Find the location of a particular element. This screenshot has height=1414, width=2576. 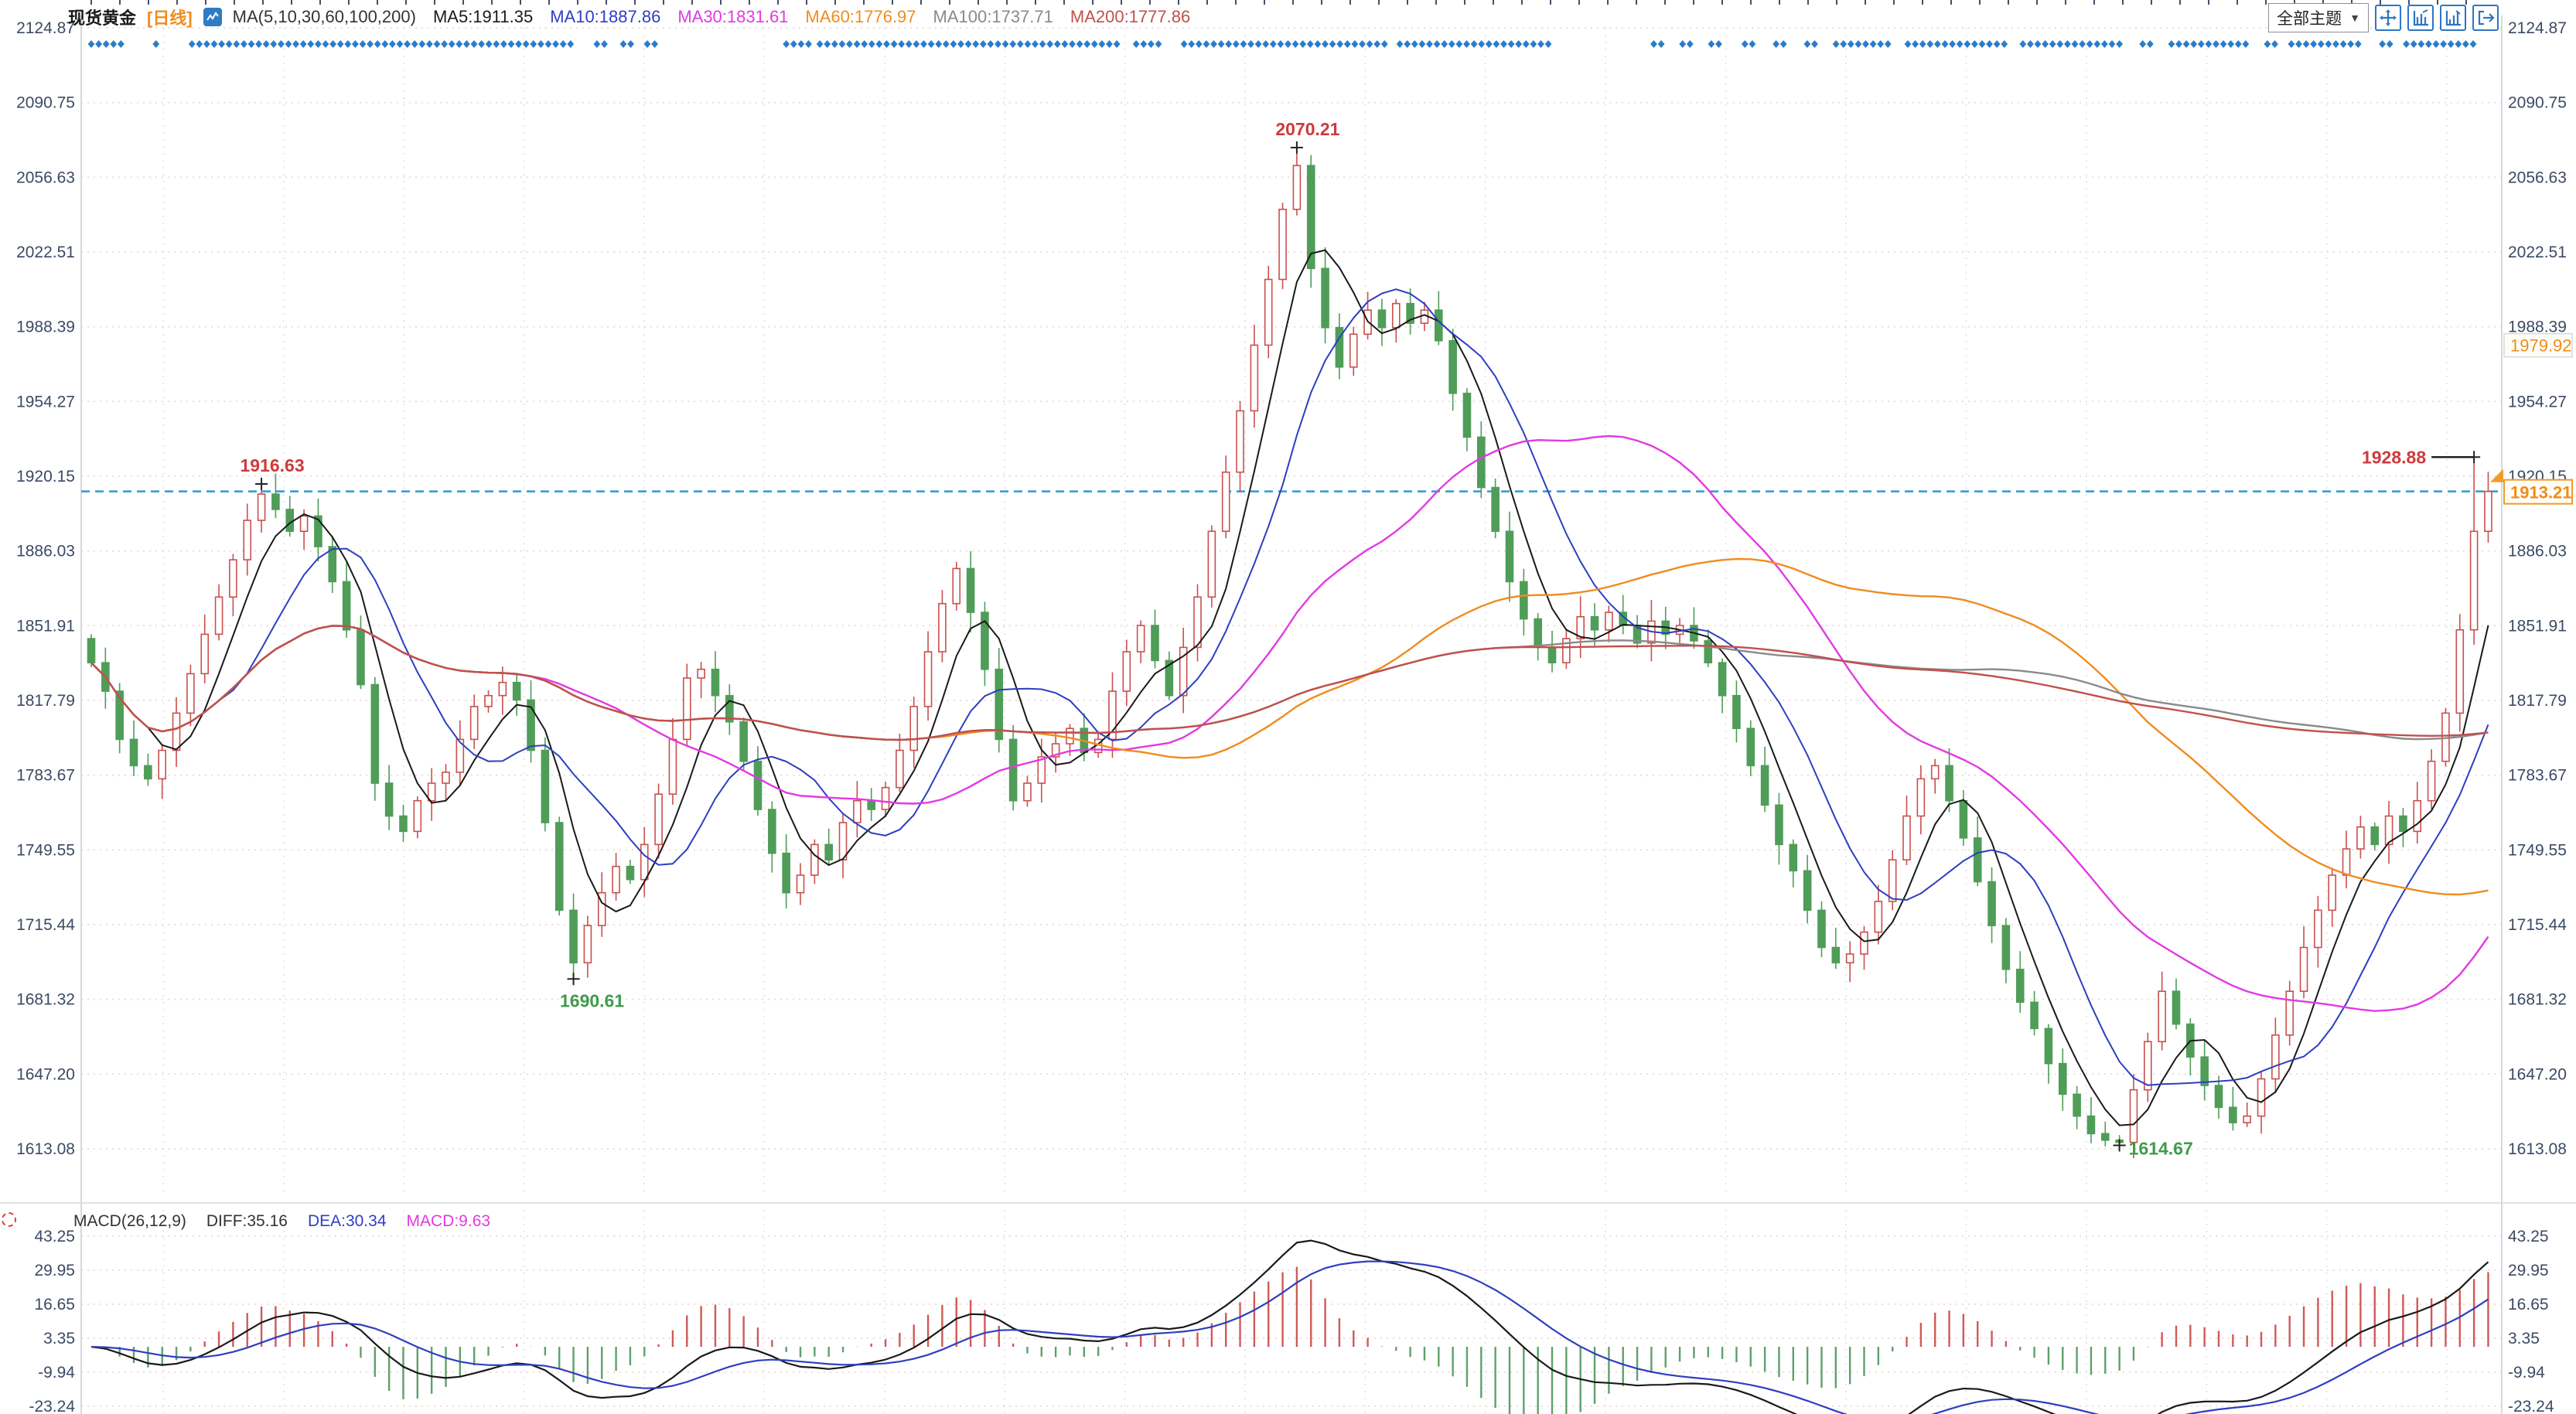

price-annotation: 1614.67 is located at coordinates (2161, 1148).